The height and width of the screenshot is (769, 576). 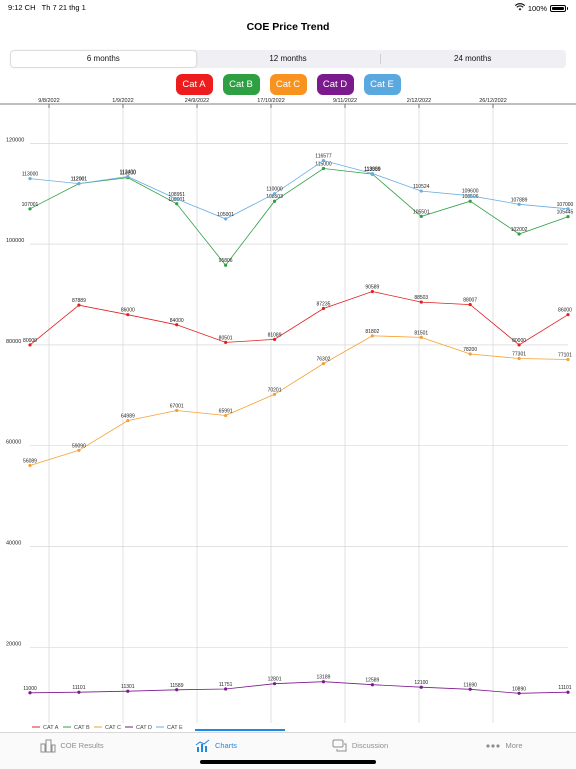 I want to click on cat-d-button: Cat D, so click(x=335, y=84).